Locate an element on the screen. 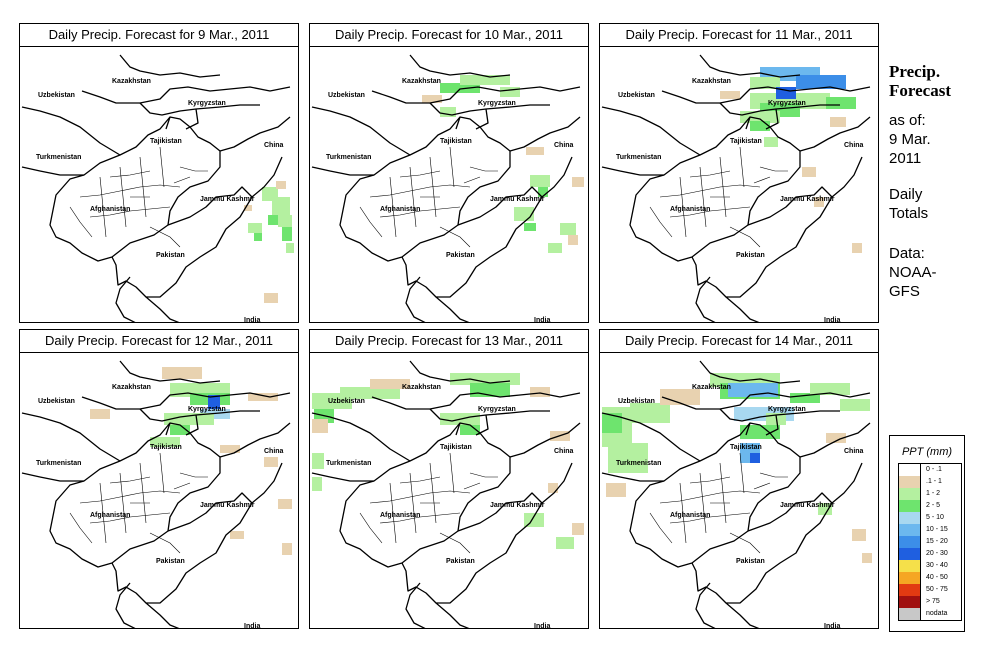 The height and width of the screenshot is (649, 983). country-label-india: India is located at coordinates (252, 625).